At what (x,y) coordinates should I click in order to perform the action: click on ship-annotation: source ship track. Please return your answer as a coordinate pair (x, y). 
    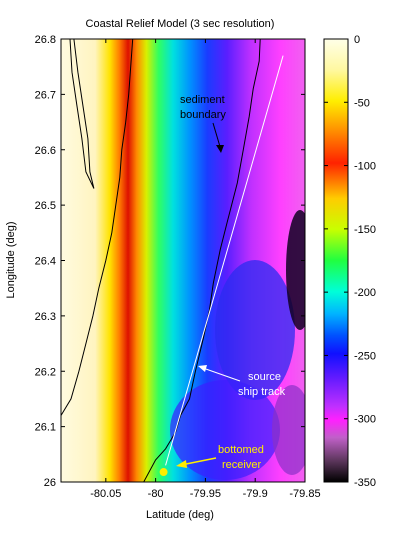
    Looking at the image, I should click on (242, 381).